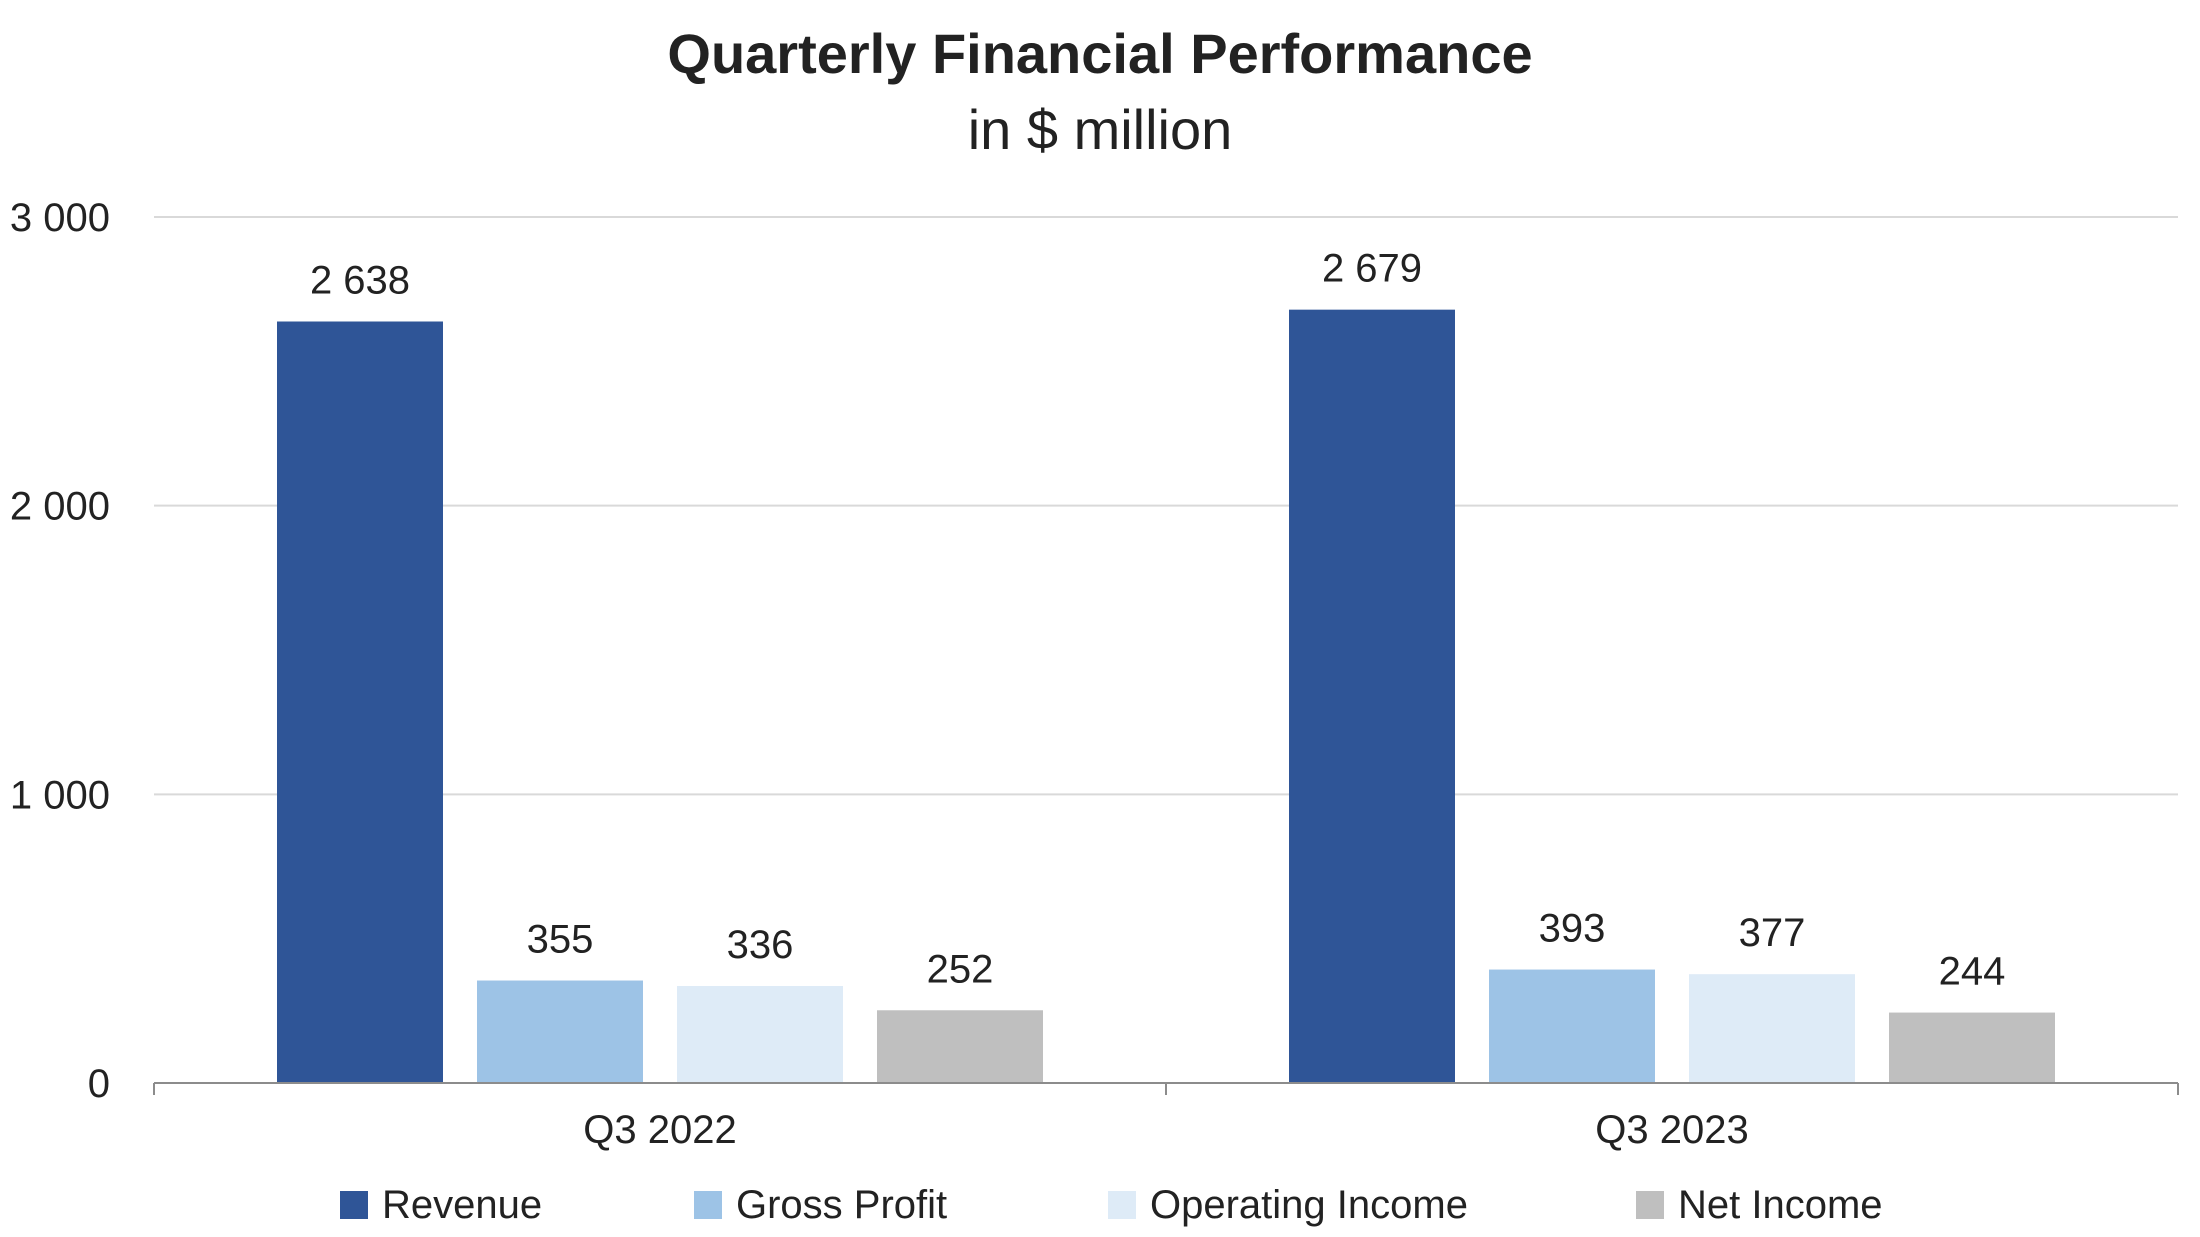  Describe the element at coordinates (760, 945) in the screenshot. I see `data-label: 336` at that location.